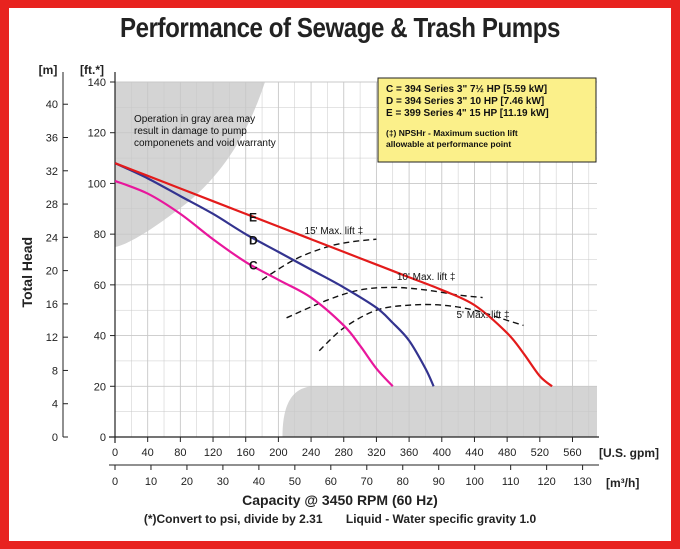 The image size is (680, 549). Describe the element at coordinates (253, 217) in the screenshot. I see `curve-label-E: E` at that location.